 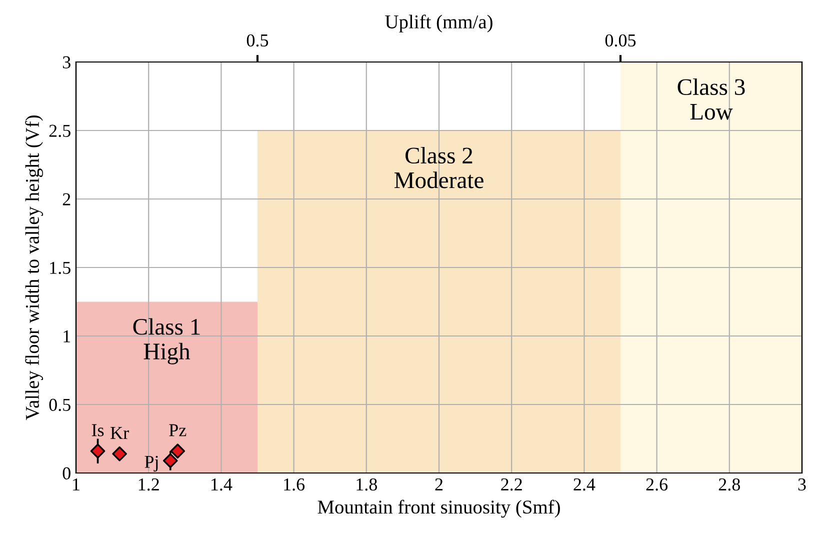 What do you see at coordinates (439, 167) in the screenshot?
I see `annotation: Class 2 Moderate` at bounding box center [439, 167].